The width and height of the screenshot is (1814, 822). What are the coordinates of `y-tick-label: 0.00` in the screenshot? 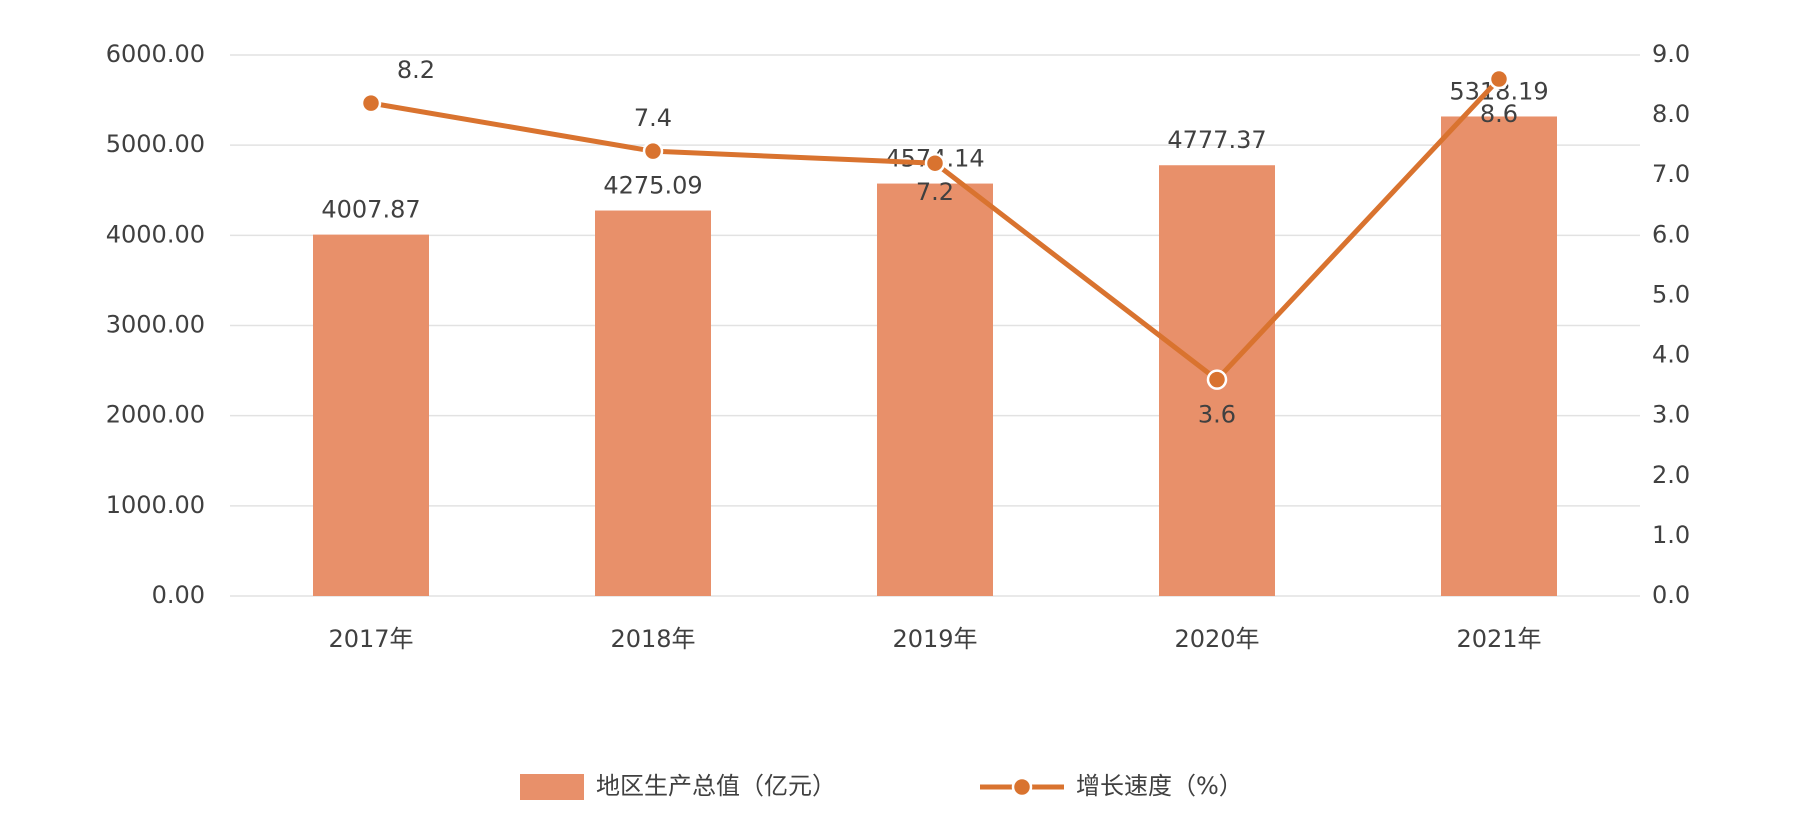 It's located at (178, 595).